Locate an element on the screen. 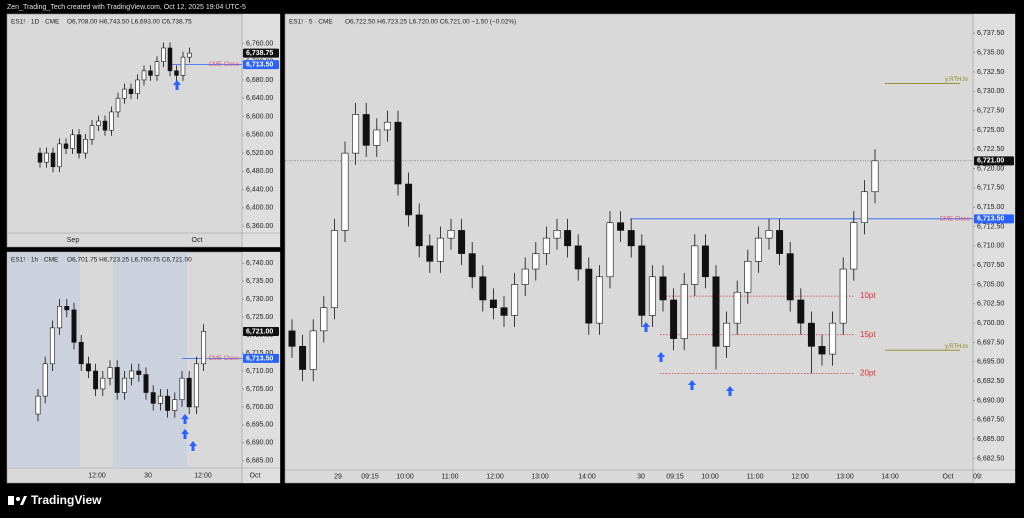 The height and width of the screenshot is (518, 1024). y-tick-label: 6,717.50 is located at coordinates (990, 188).